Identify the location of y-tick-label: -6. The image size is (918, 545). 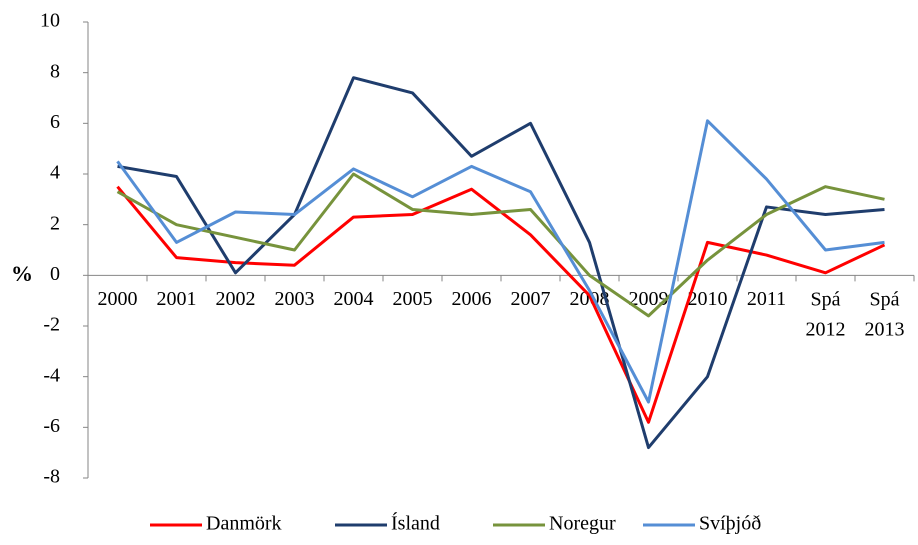
(51, 426).